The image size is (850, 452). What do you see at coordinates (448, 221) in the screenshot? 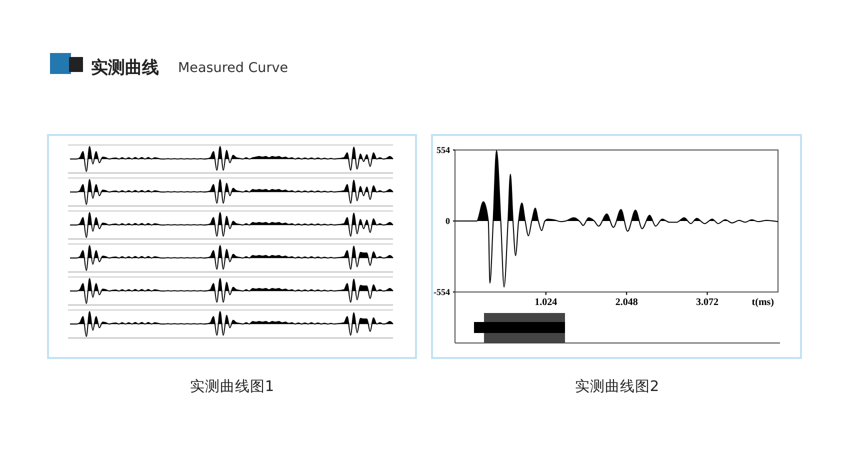
I see `y-tick-label: 0` at bounding box center [448, 221].